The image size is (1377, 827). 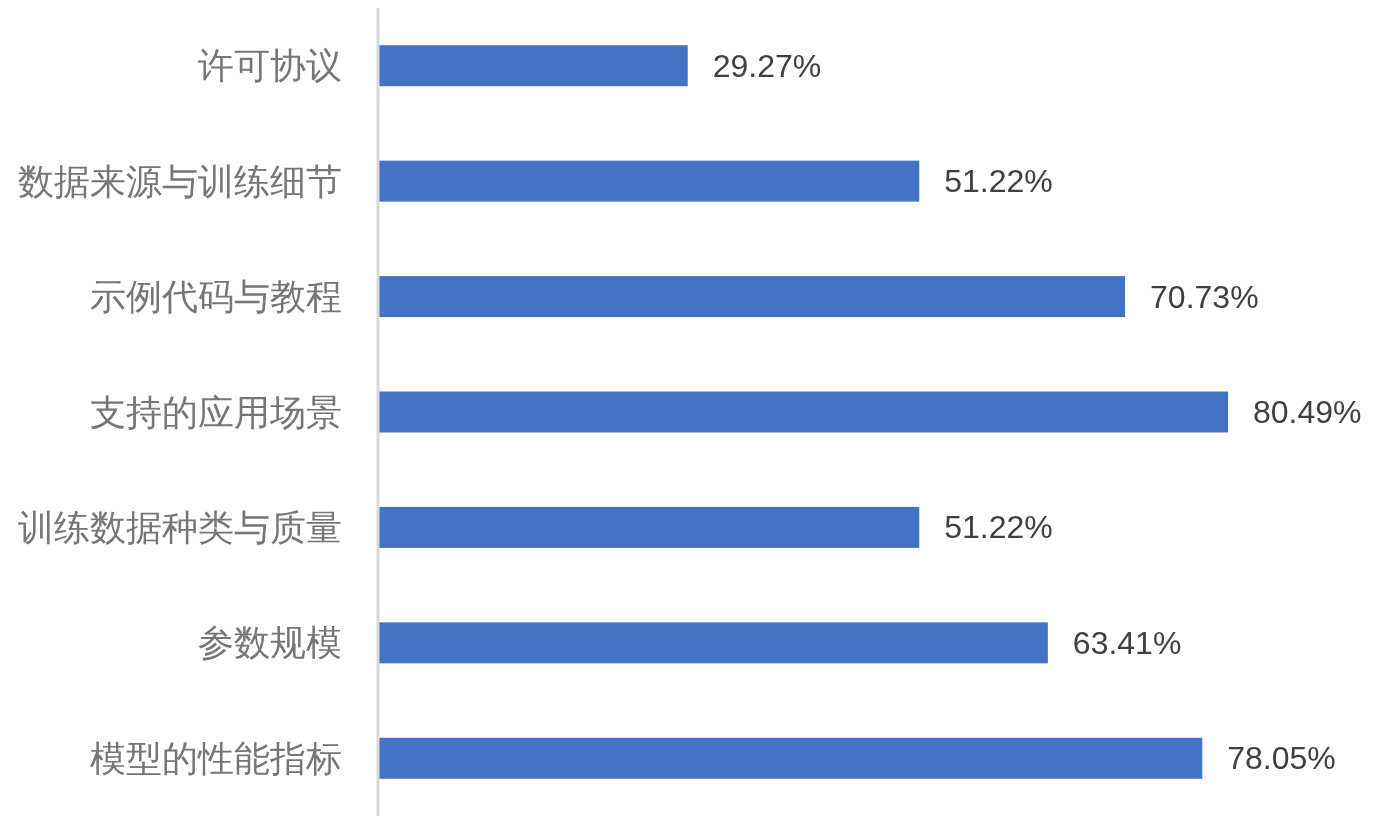 I want to click on y-tick-label: 参数规模, so click(x=270, y=643).